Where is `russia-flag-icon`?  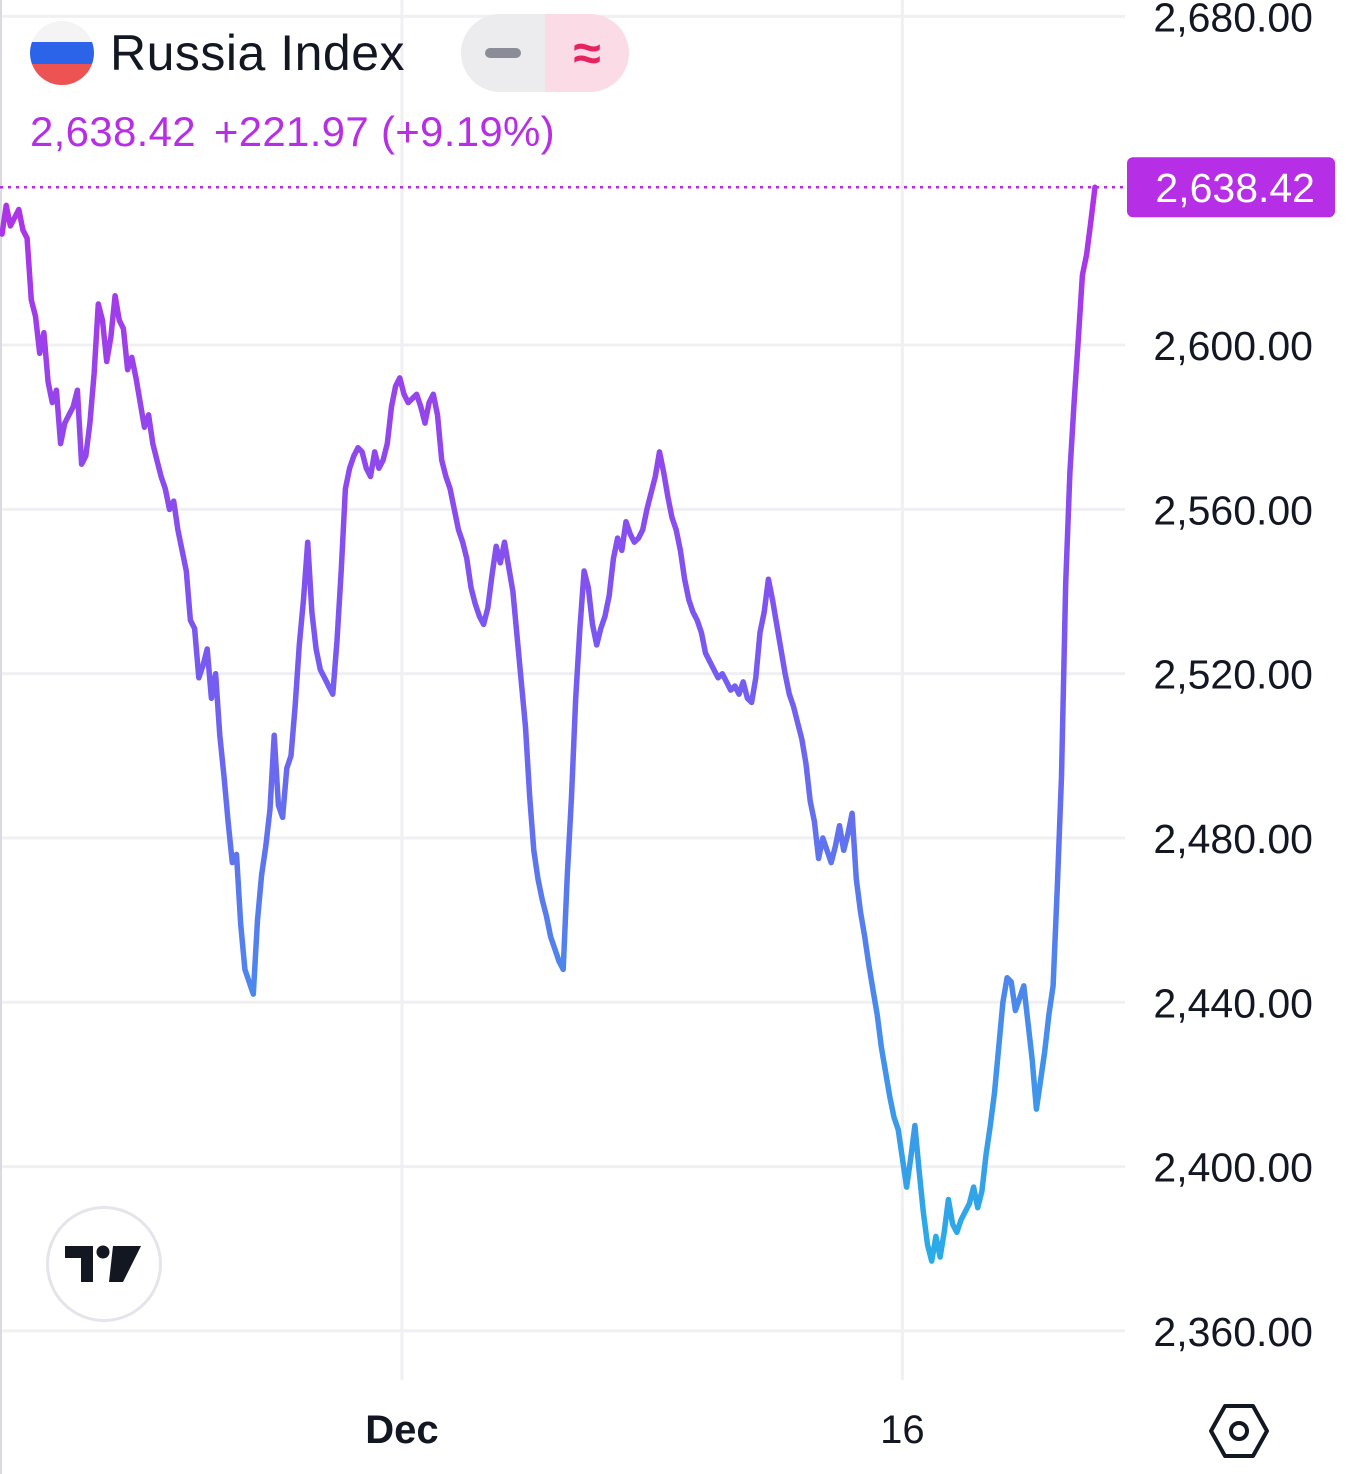 russia-flag-icon is located at coordinates (62, 53).